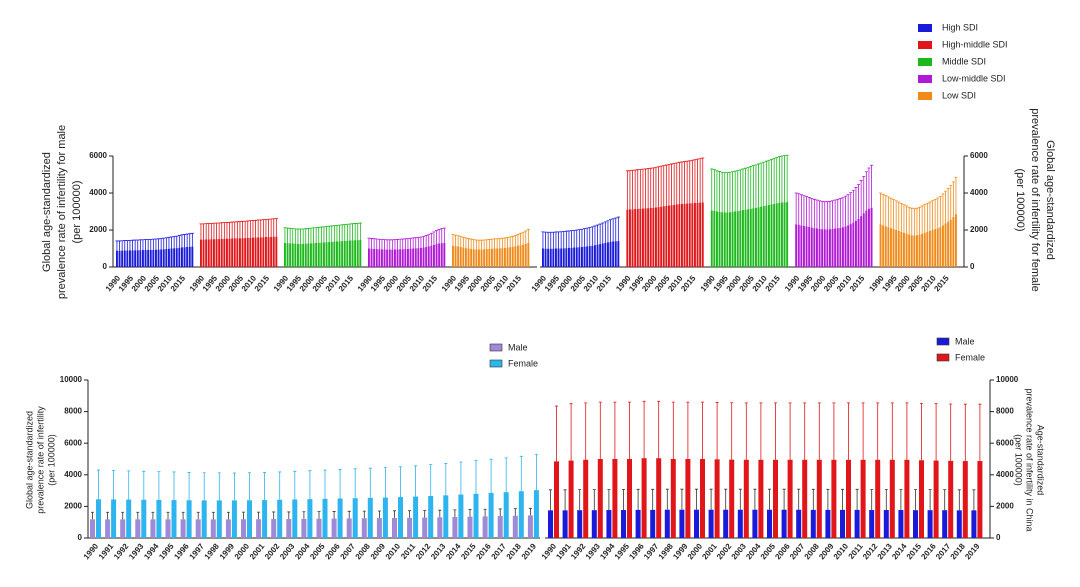 This screenshot has height=587, width=1080. I want to click on axis-title-line: Global age-standardized, so click(29, 460).